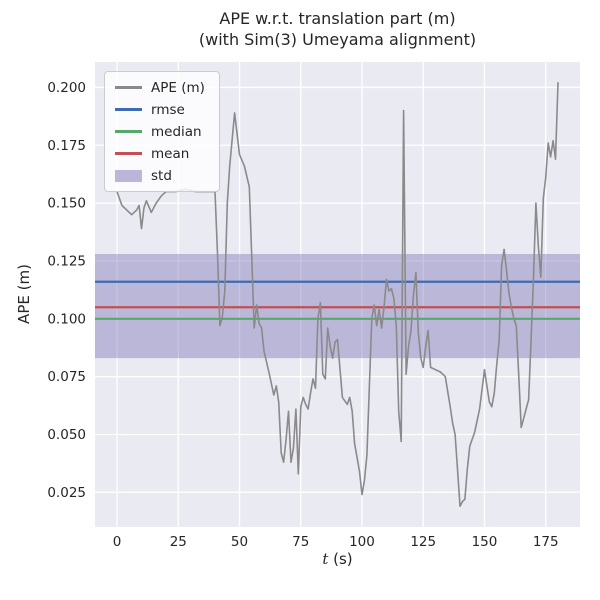 The image size is (600, 600). What do you see at coordinates (24, 294) in the screenshot?
I see `y-axis-label: APE (m)` at bounding box center [24, 294].